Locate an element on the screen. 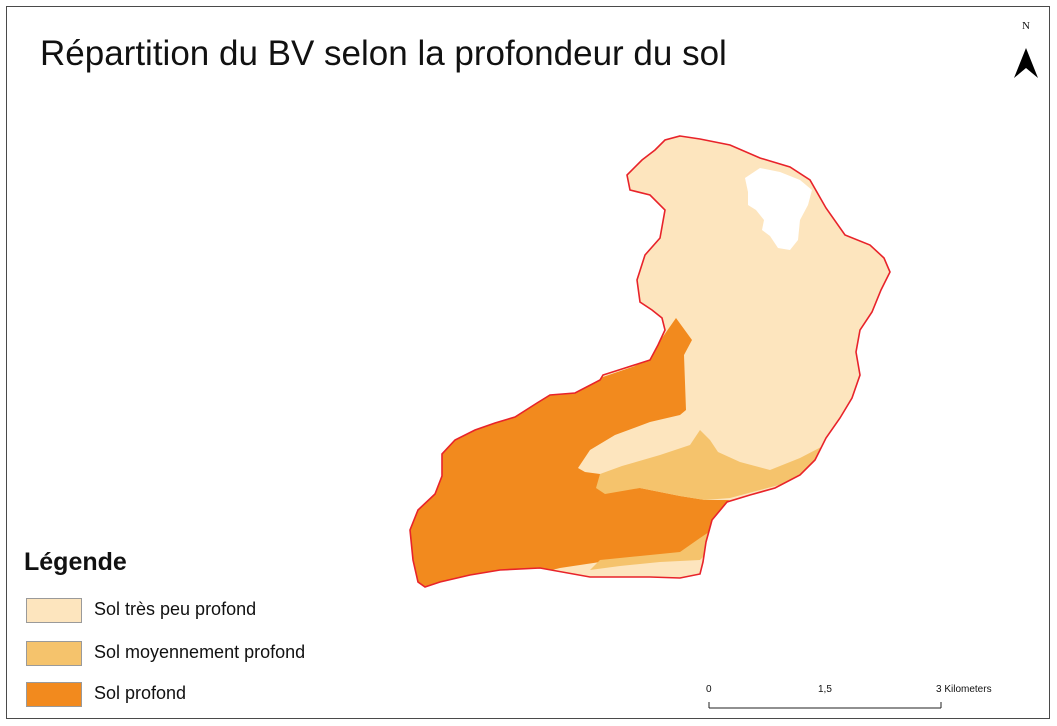  north-arrow-icon is located at coordinates (1026, 63).